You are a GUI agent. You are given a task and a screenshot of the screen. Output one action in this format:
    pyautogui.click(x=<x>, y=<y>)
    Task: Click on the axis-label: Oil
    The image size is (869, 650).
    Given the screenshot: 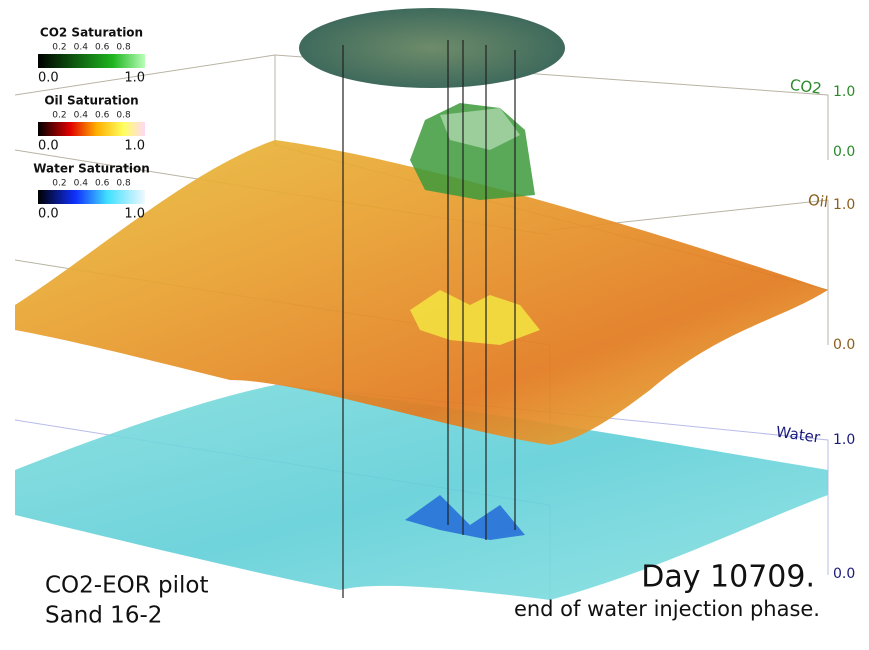 What is the action you would take?
    pyautogui.click(x=818, y=201)
    